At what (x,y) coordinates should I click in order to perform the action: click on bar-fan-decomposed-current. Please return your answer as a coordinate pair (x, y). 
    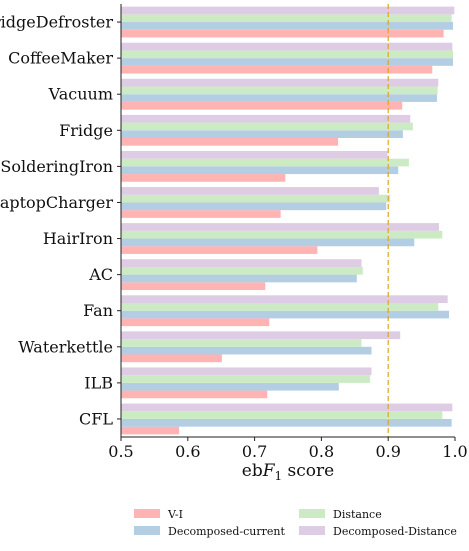
    Looking at the image, I should click on (285, 314).